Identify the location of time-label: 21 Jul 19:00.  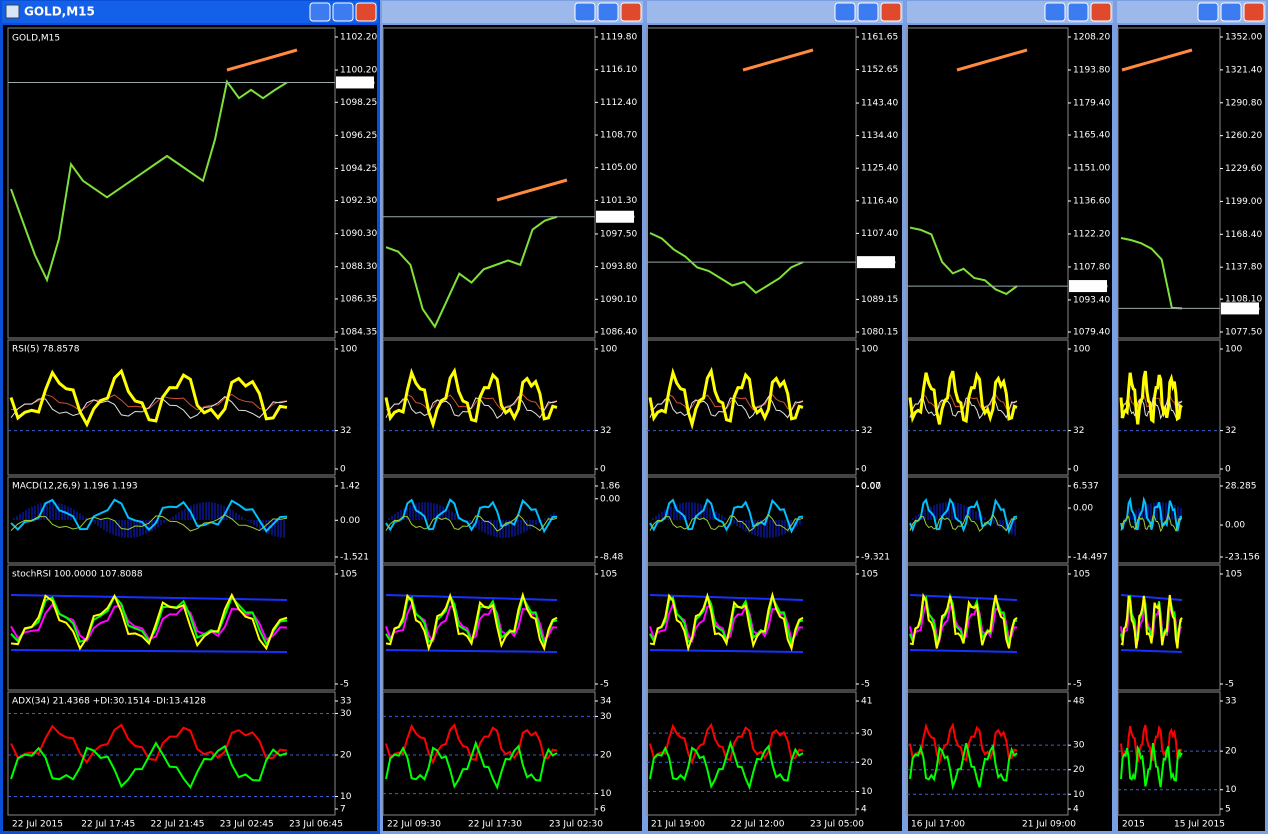
(678, 825).